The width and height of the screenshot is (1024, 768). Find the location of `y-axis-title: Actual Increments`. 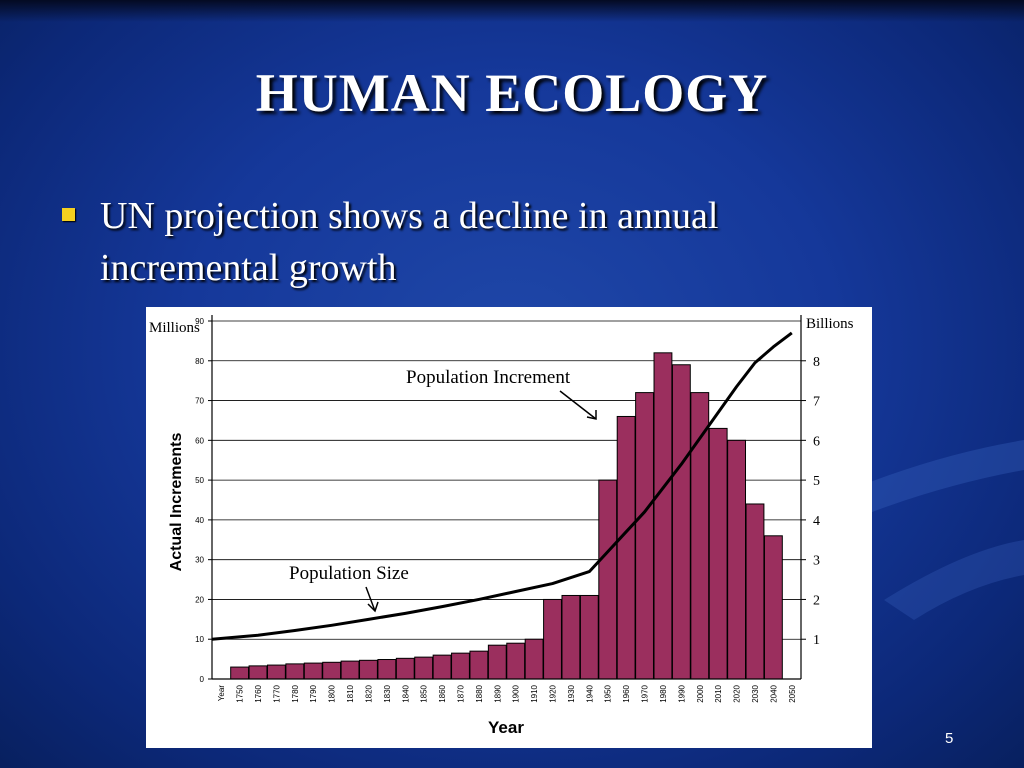

y-axis-title: Actual Increments is located at coordinates (176, 502).